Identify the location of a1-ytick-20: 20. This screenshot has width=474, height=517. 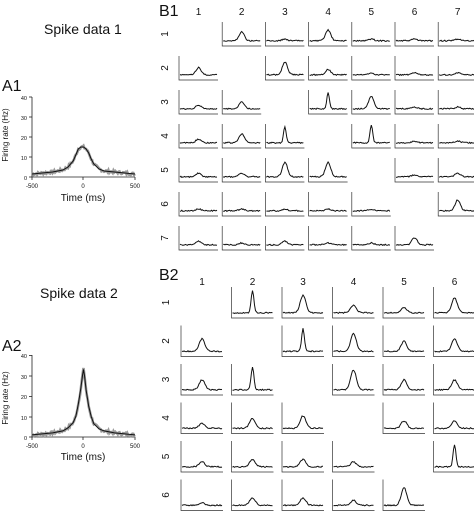
(24, 139).